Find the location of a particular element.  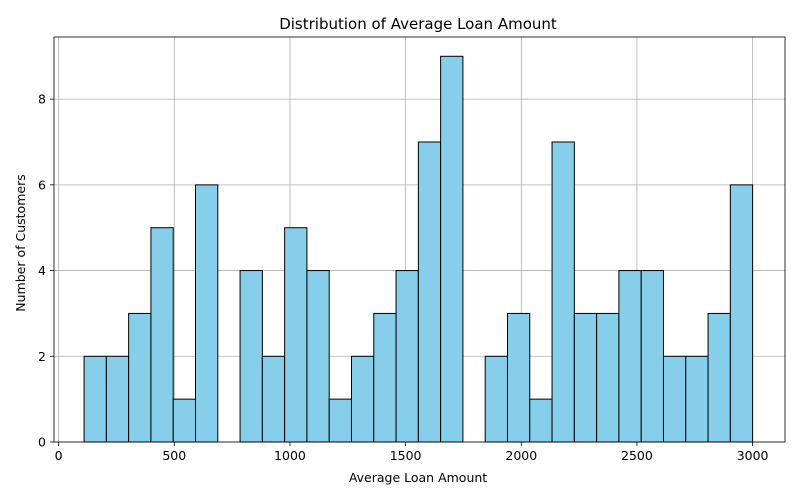

y-tick-label-3: 6 is located at coordinates (42, 184).